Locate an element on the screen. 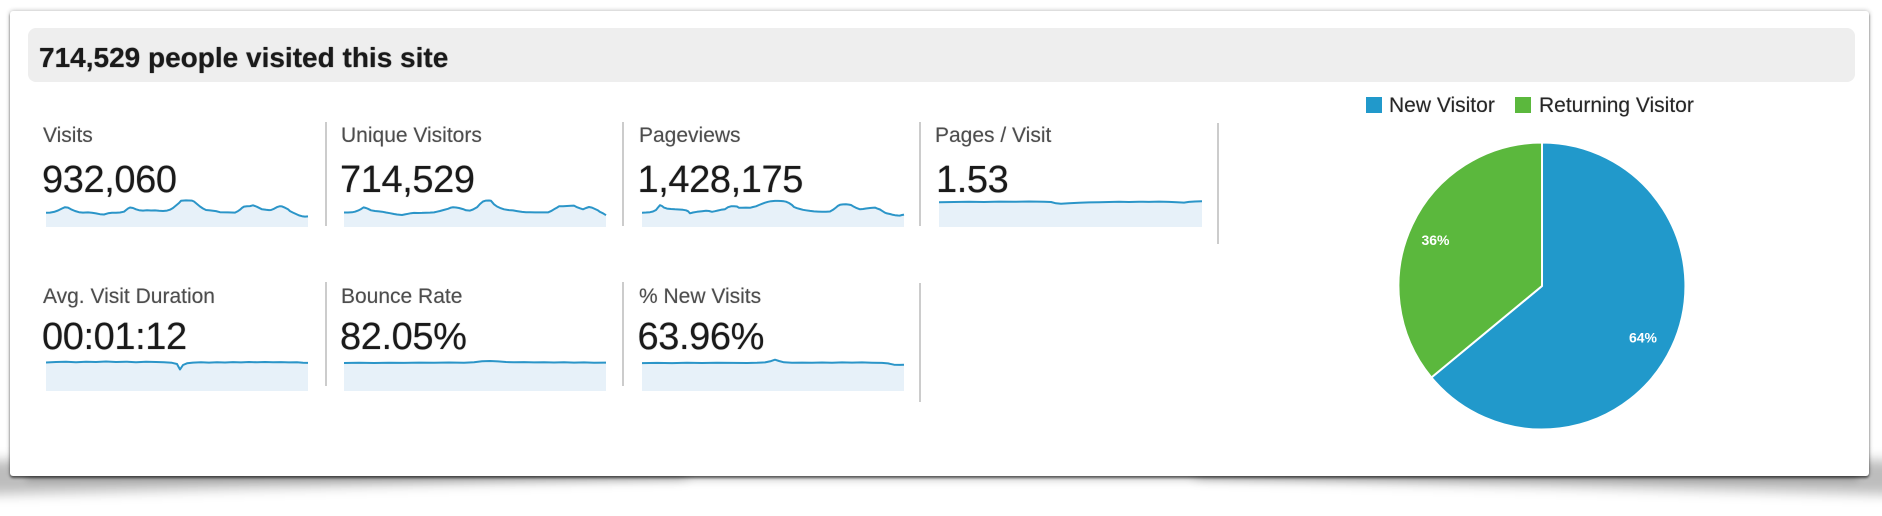 The image size is (1882, 516). svg-text: 36% is located at coordinates (1435, 239).